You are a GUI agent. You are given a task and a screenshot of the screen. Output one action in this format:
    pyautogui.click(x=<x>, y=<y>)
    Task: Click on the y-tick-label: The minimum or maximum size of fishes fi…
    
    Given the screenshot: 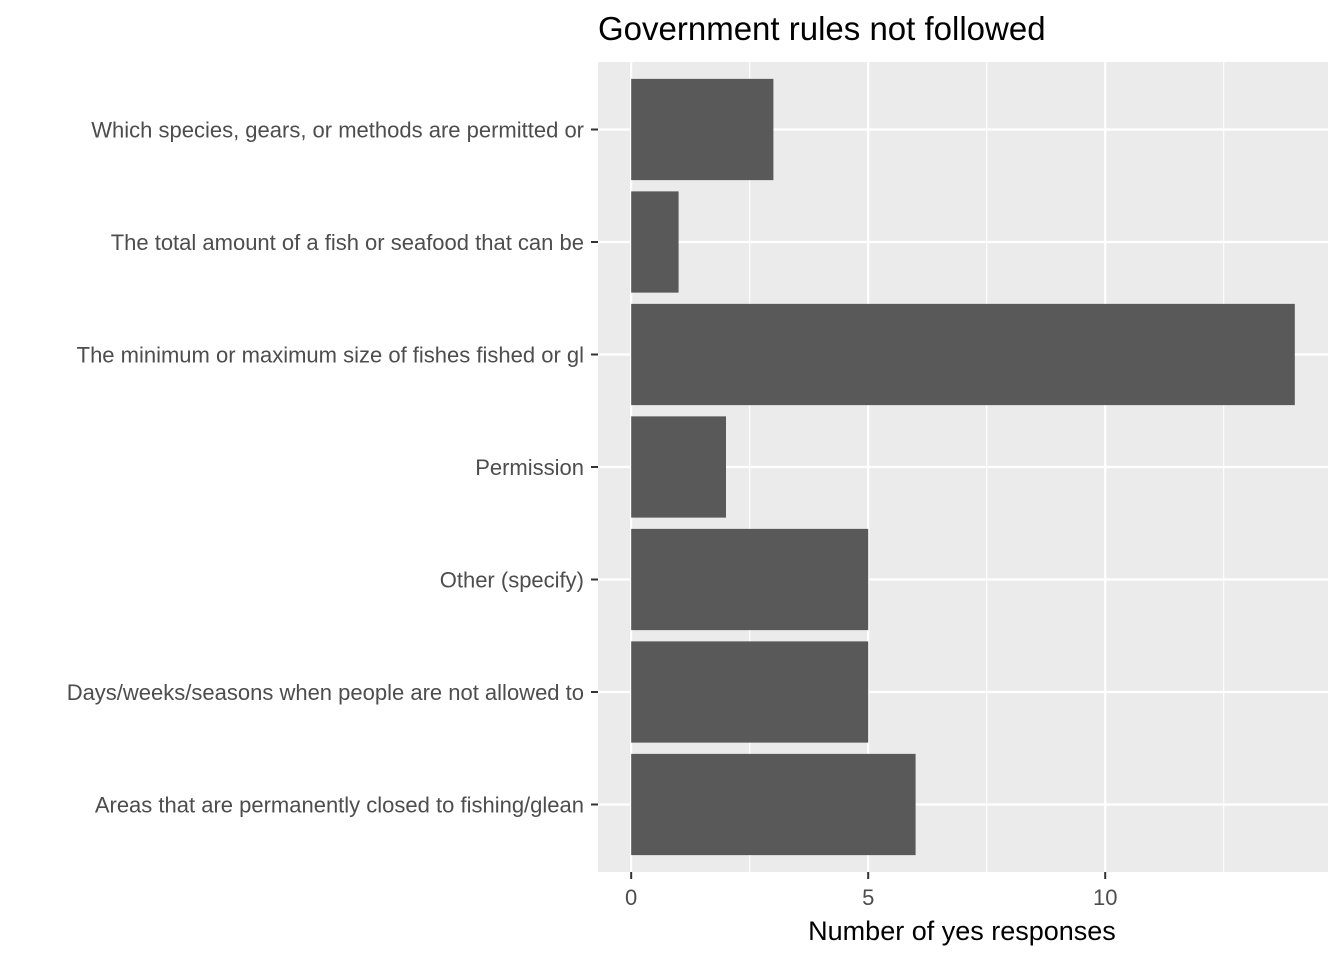 What is the action you would take?
    pyautogui.click(x=330, y=355)
    